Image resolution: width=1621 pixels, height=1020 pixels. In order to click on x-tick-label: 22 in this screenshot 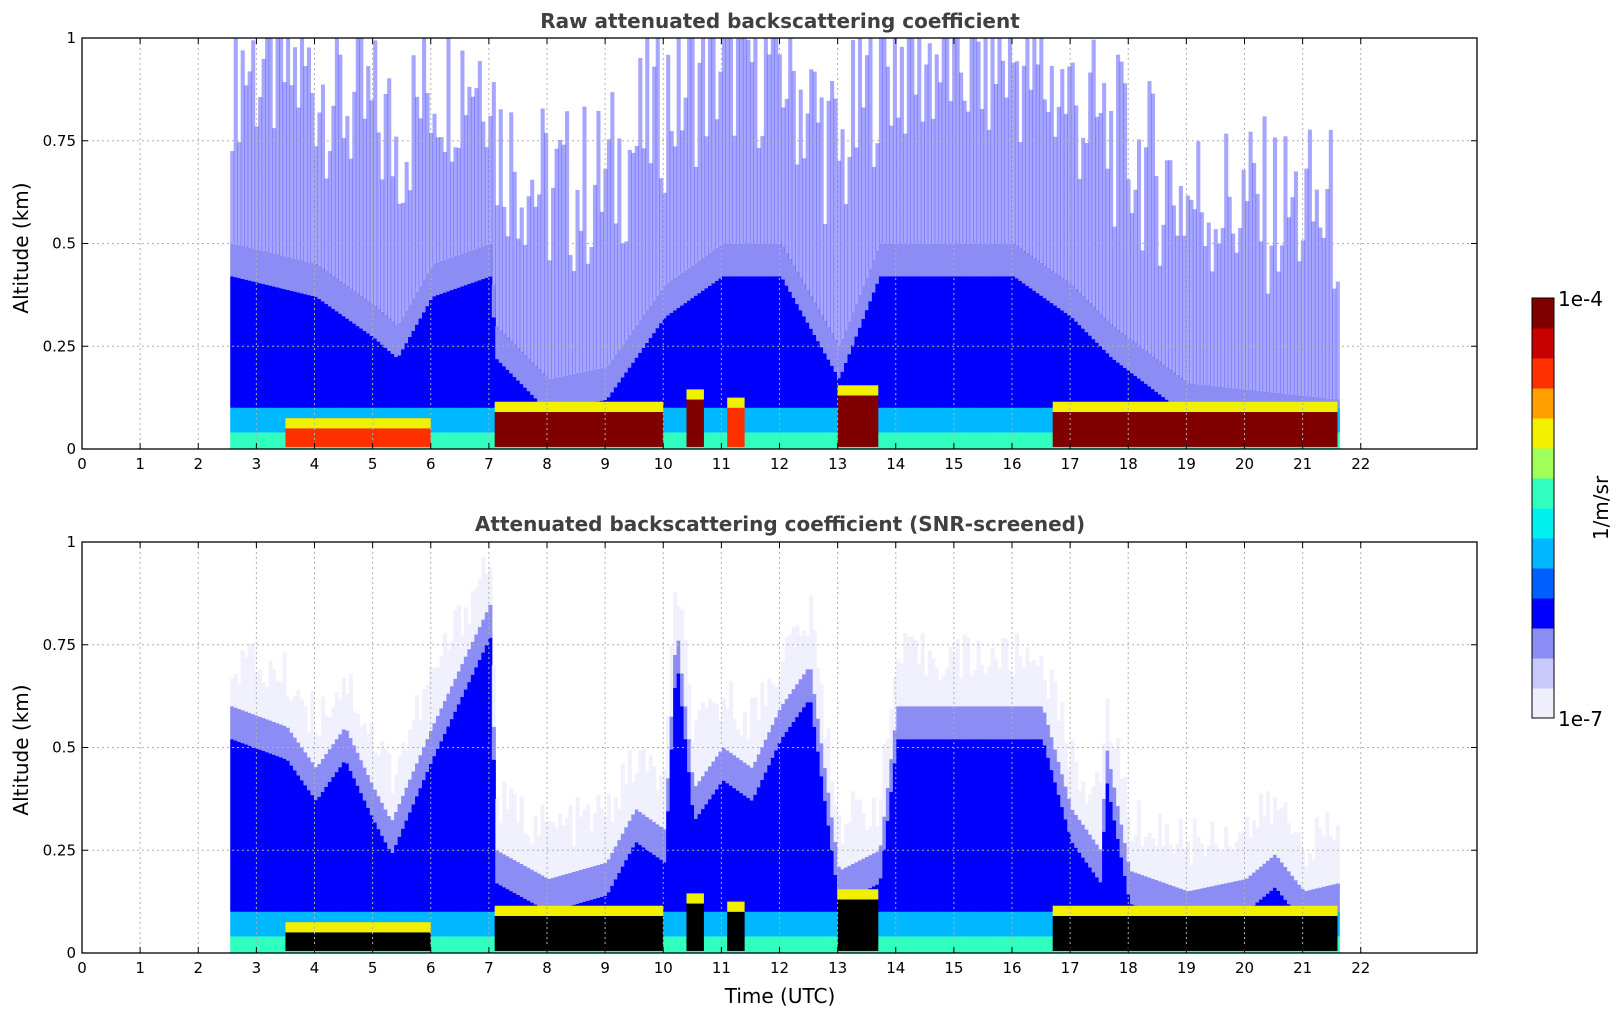, I will do `click(1360, 464)`.